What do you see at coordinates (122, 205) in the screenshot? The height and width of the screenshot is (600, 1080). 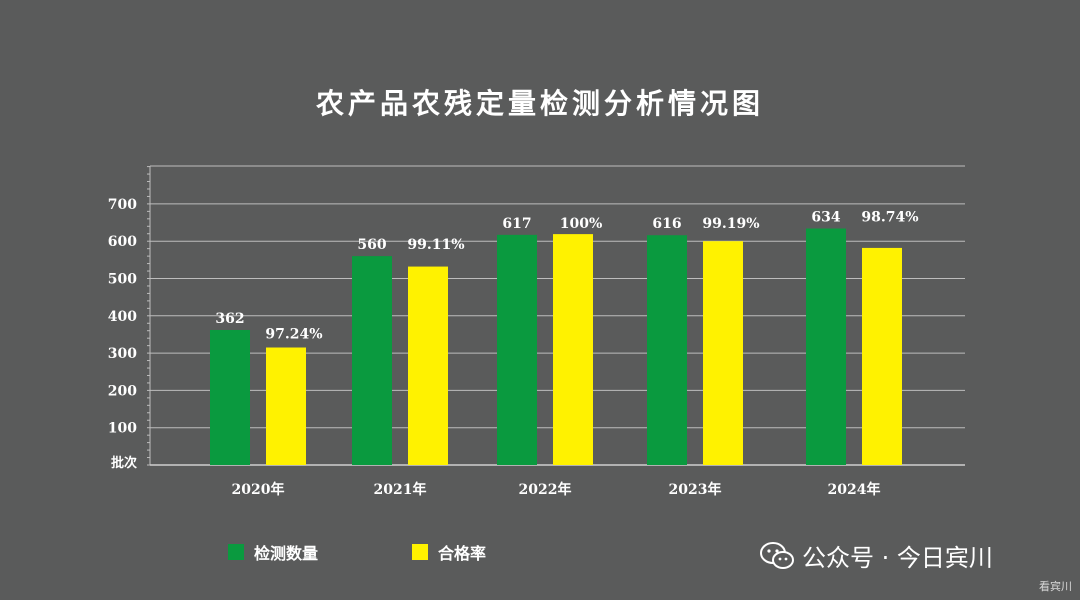 I see `y-tick-label: 700` at bounding box center [122, 205].